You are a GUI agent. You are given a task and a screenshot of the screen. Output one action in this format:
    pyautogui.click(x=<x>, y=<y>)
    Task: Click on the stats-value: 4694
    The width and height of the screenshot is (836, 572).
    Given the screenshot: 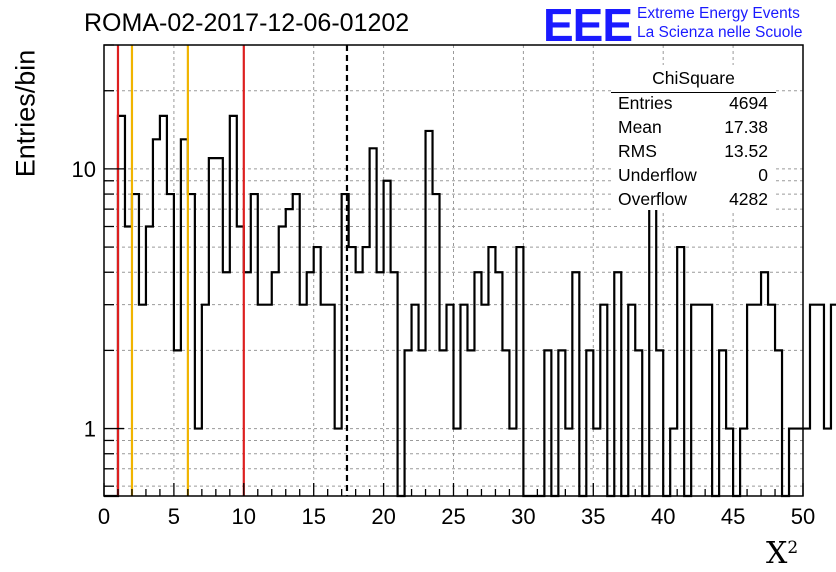 What is the action you would take?
    pyautogui.click(x=748, y=103)
    